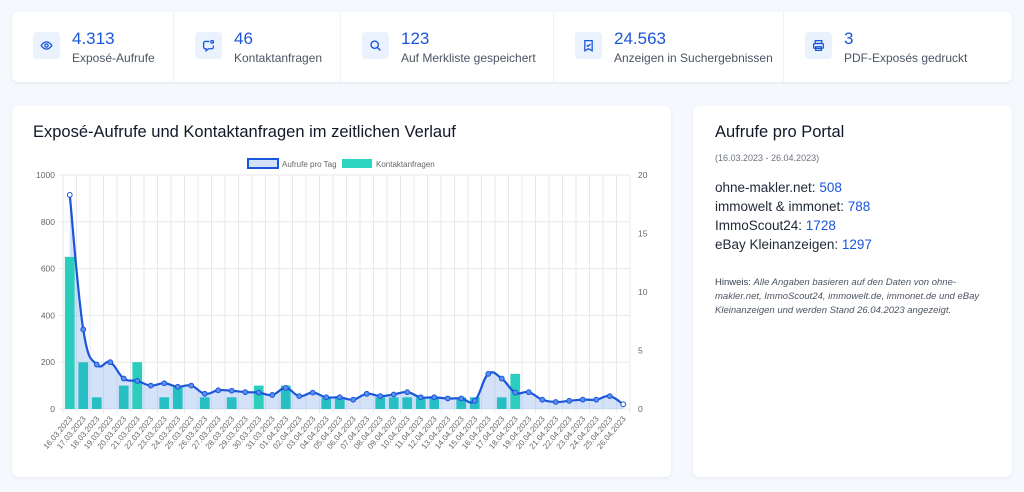 Image resolution: width=1024 pixels, height=492 pixels. What do you see at coordinates (243, 38) in the screenshot?
I see `kpi-value: 46` at bounding box center [243, 38].